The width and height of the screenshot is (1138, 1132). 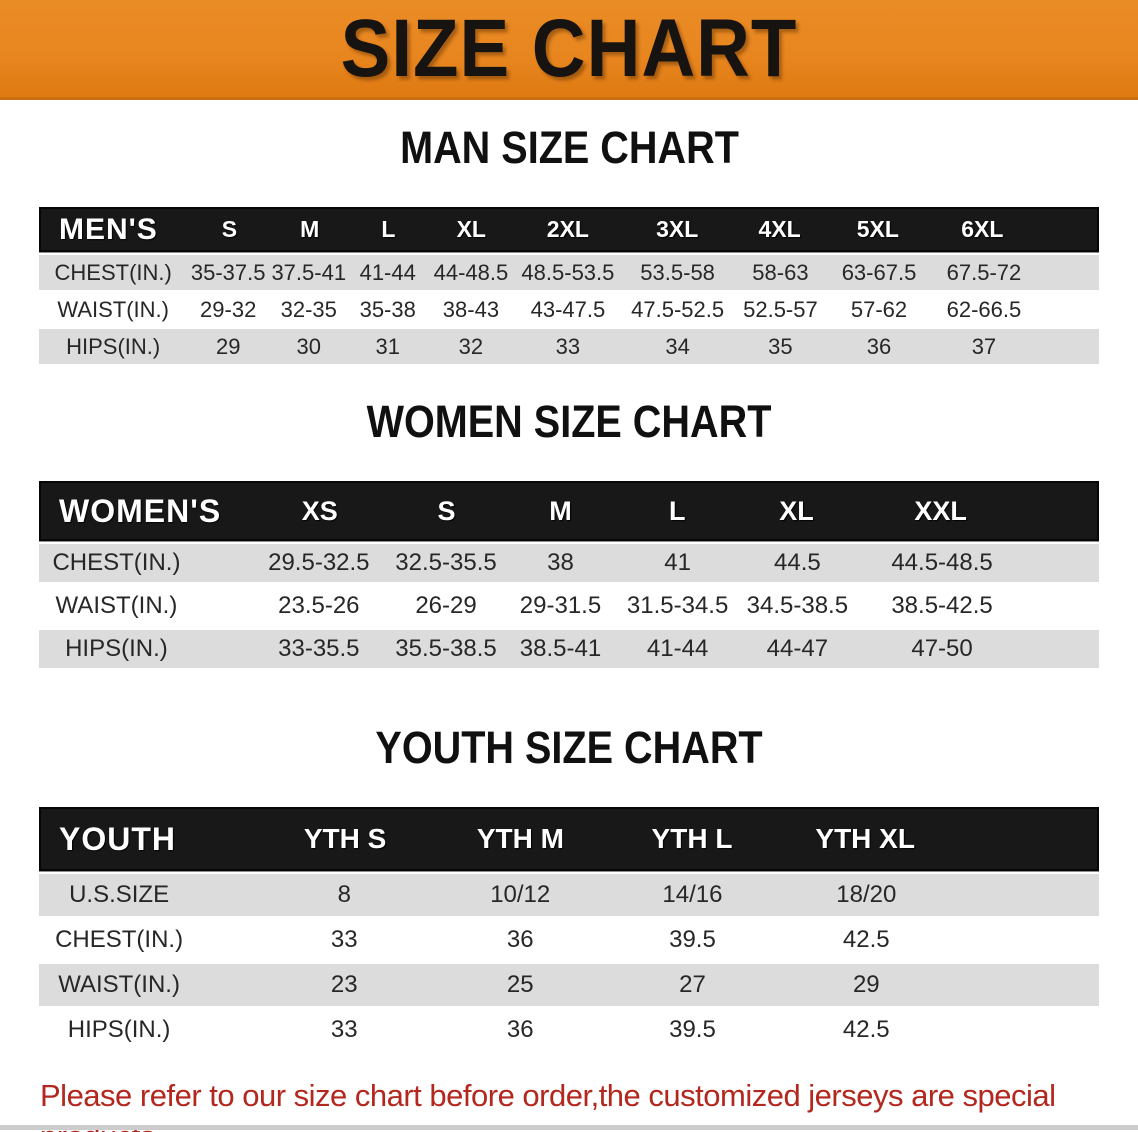 I want to click on cell-value: 44.5-48.5, so click(x=942, y=562).